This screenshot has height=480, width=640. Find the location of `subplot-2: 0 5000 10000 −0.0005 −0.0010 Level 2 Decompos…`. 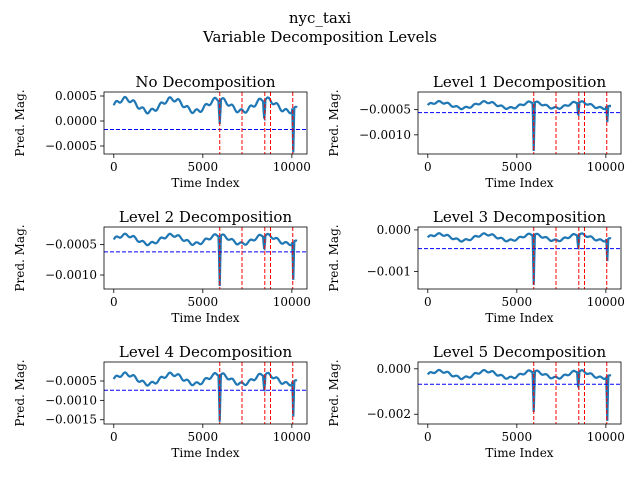

subplot-2: 0 5000 10000 −0.0005 −0.0010 Level 2 Decompos… is located at coordinates (162, 266).